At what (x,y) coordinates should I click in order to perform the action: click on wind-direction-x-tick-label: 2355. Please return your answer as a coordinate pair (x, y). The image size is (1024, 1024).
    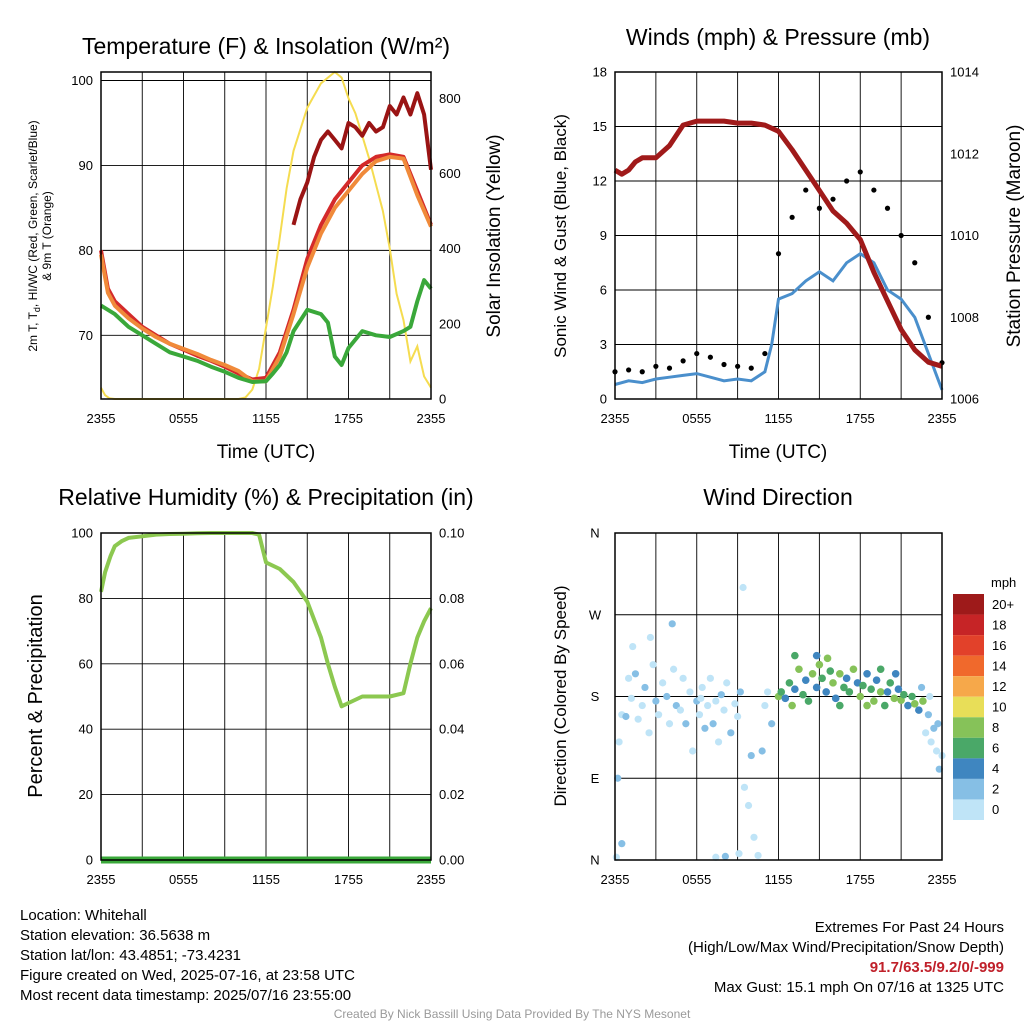
    Looking at the image, I should click on (615, 879).